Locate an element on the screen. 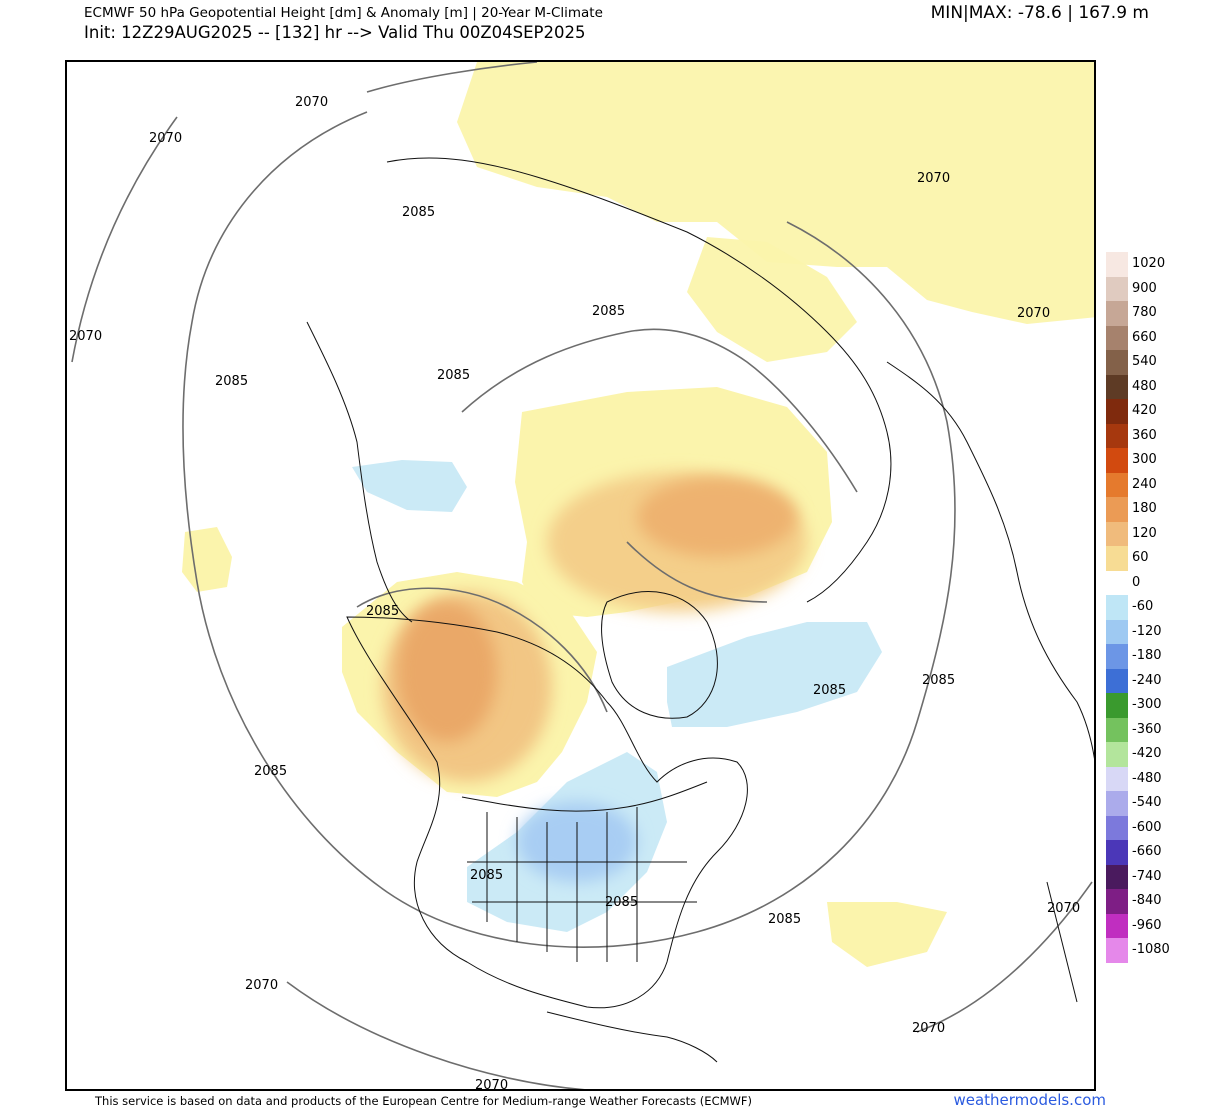 Image resolution: width=1213 pixels, height=1109 pixels. legend-label: -660 is located at coordinates (1147, 851).